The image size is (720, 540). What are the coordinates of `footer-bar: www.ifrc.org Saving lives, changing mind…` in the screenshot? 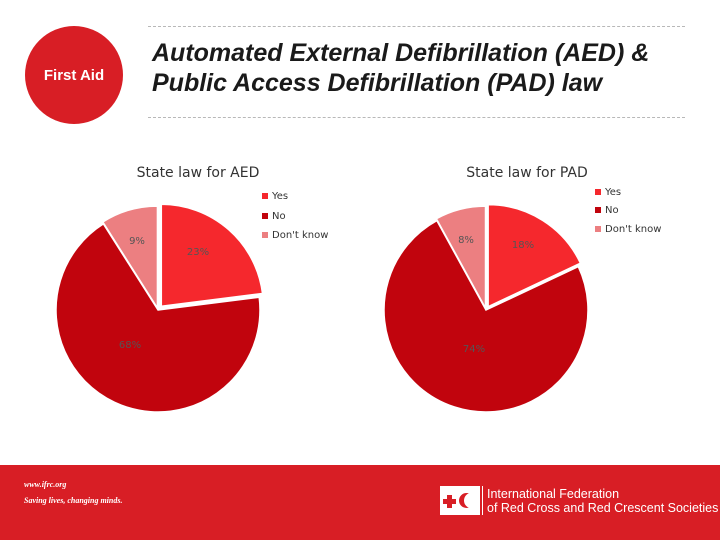 It's located at (360, 502).